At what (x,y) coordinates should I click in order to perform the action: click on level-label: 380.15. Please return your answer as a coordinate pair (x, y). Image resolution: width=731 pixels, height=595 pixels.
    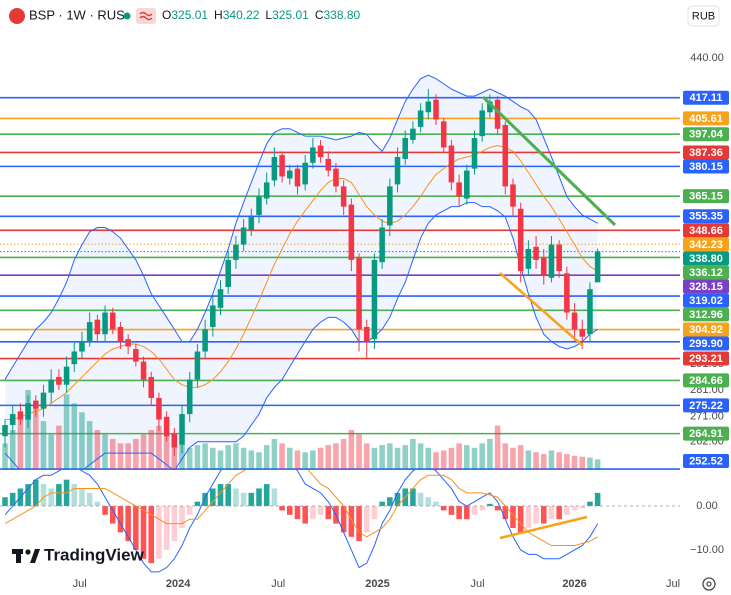
    Looking at the image, I should click on (706, 167).